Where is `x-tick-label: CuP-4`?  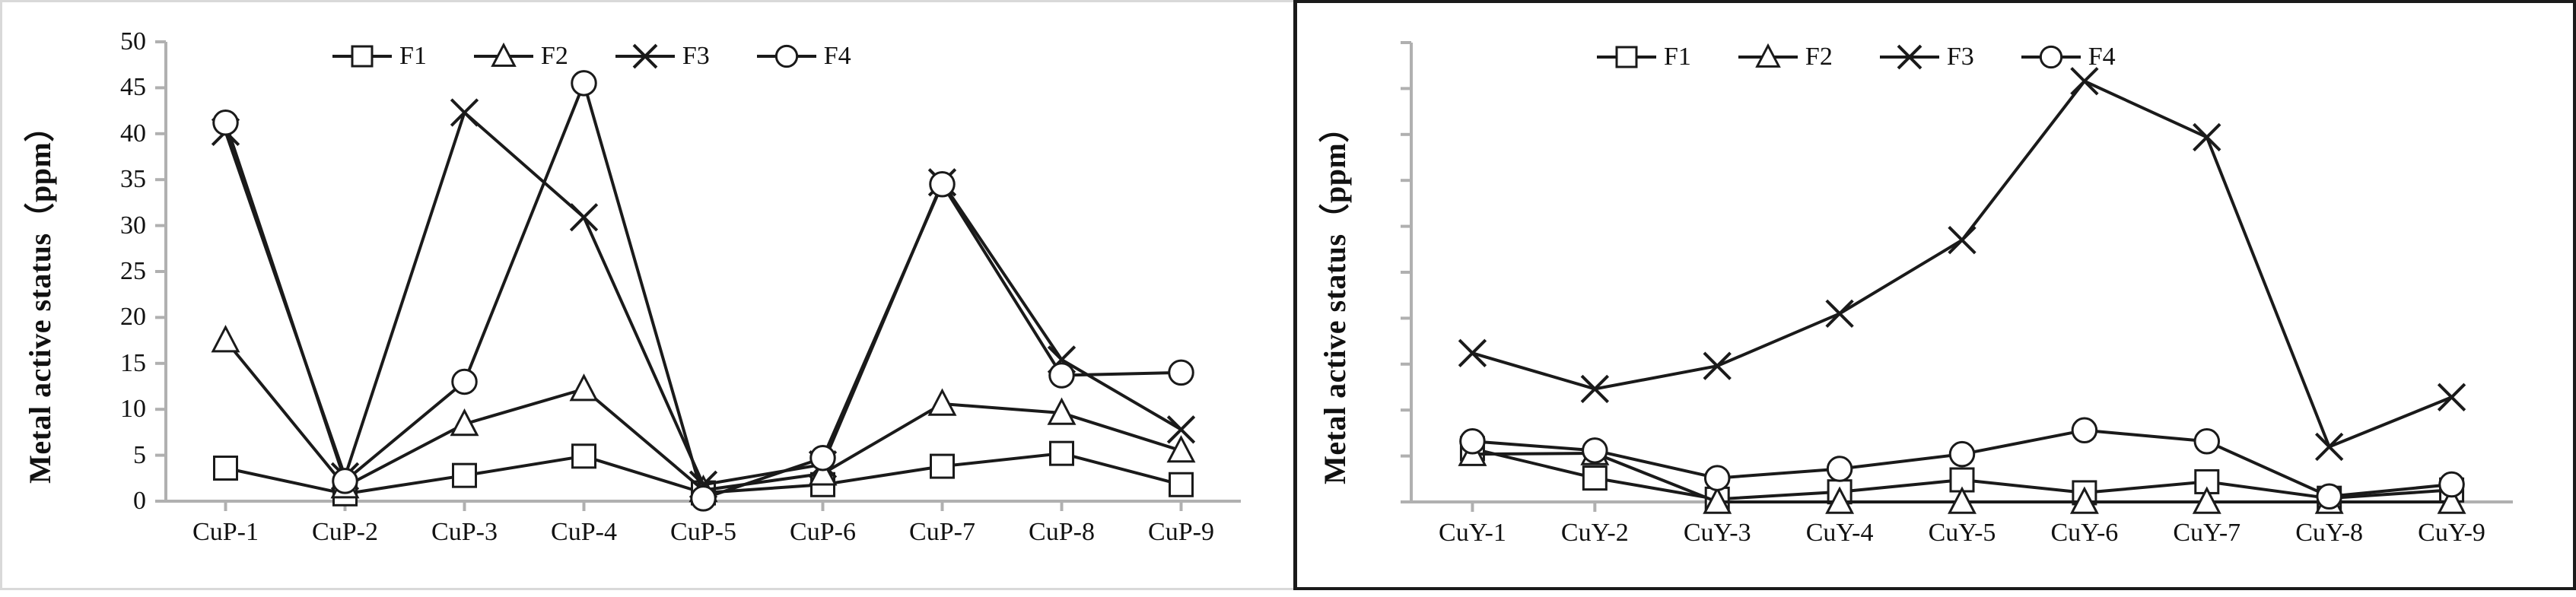
x-tick-label: CuP-4 is located at coordinates (584, 532).